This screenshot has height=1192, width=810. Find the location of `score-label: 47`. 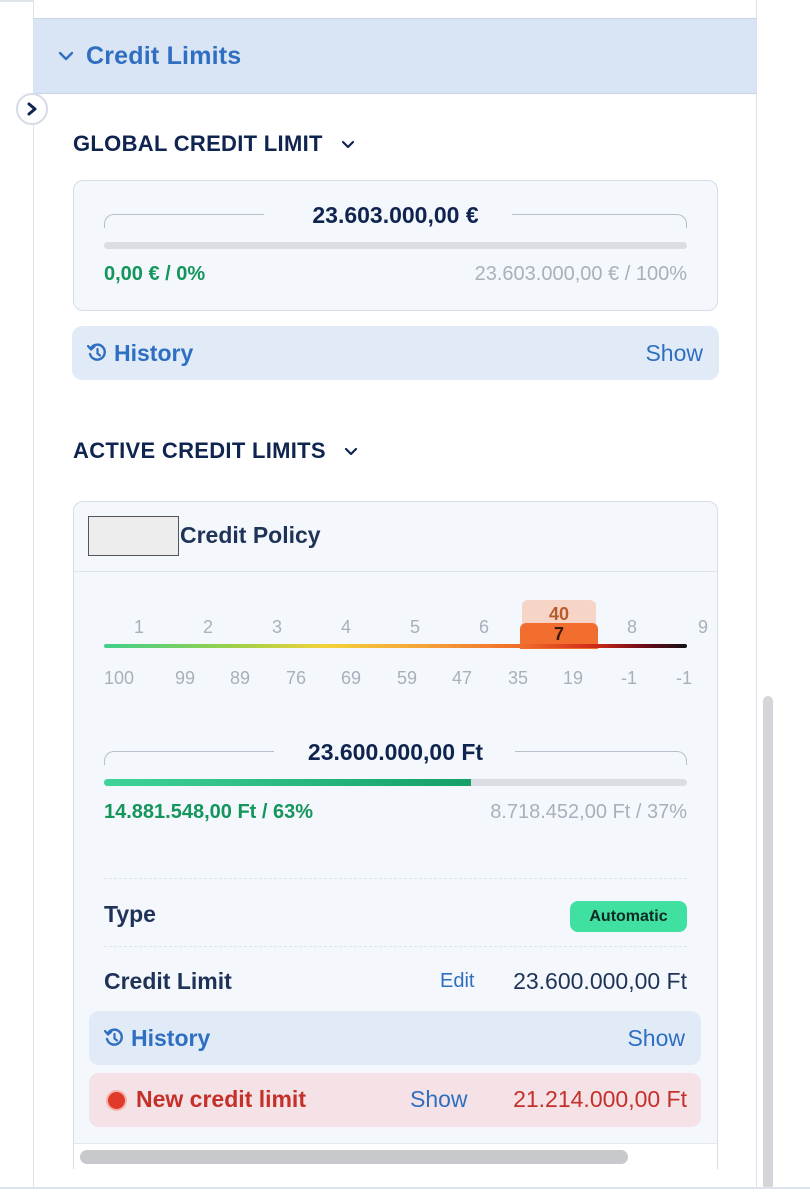

score-label: 47 is located at coordinates (462, 678).